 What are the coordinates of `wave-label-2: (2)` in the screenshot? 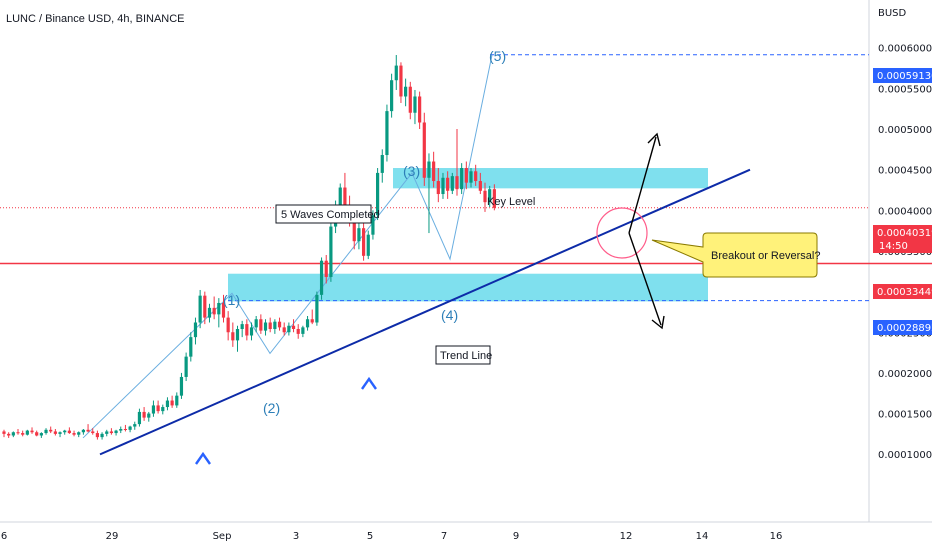 It's located at (271, 408).